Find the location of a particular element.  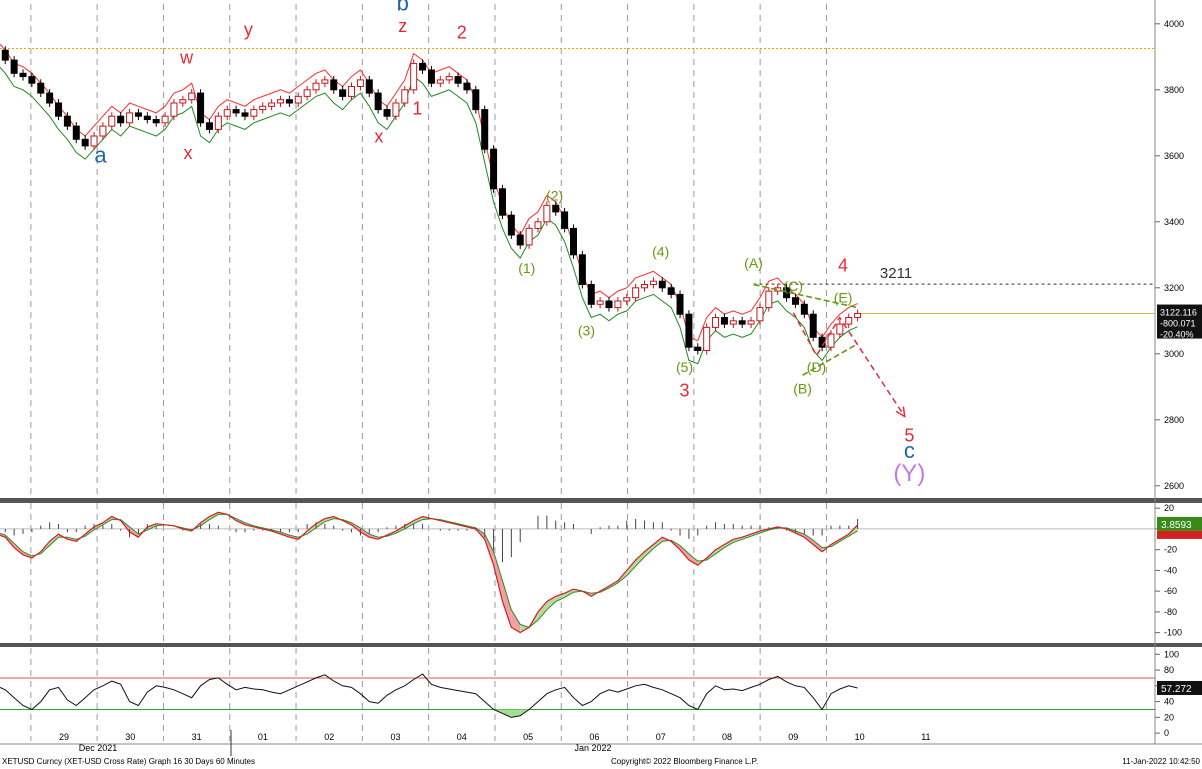

price-tag-box is located at coordinates (1179, 321).